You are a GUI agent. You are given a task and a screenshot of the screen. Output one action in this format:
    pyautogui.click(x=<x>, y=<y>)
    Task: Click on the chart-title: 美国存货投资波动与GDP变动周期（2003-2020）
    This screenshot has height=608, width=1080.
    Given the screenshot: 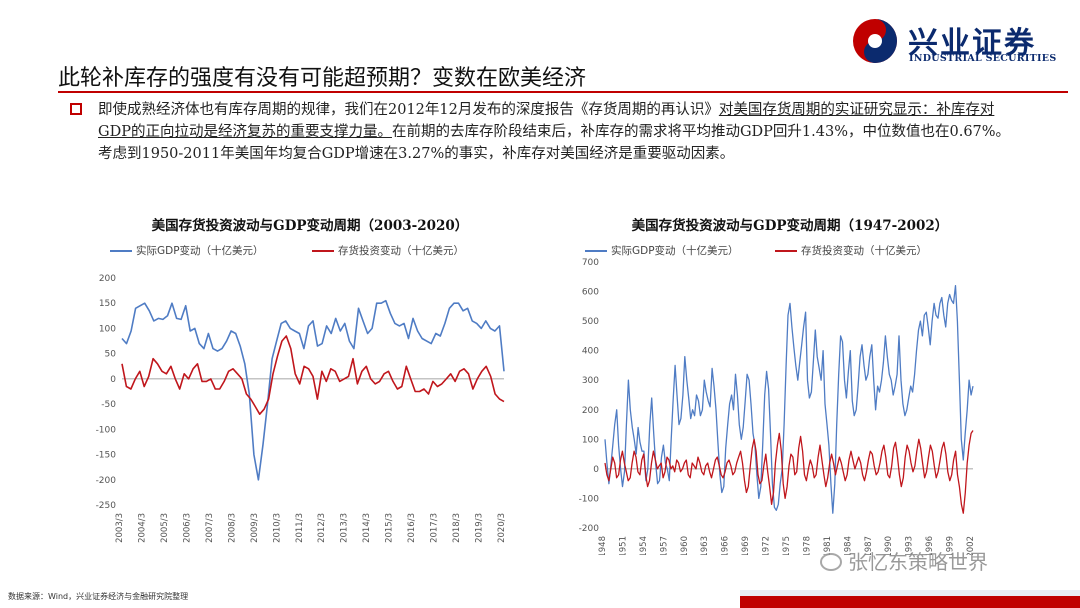 What is the action you would take?
    pyautogui.click(x=310, y=226)
    